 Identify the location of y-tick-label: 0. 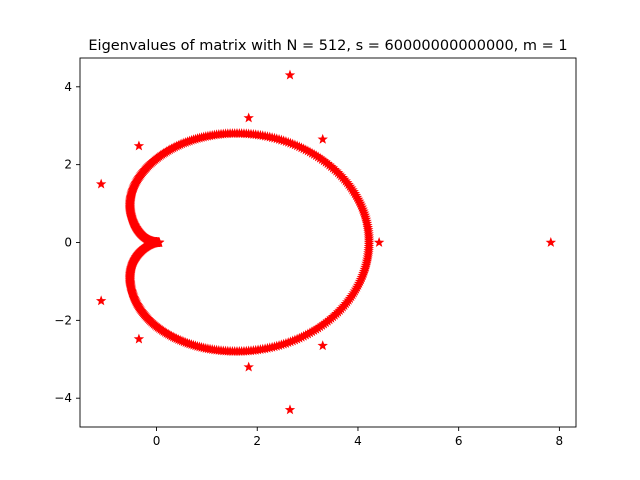
(68, 243).